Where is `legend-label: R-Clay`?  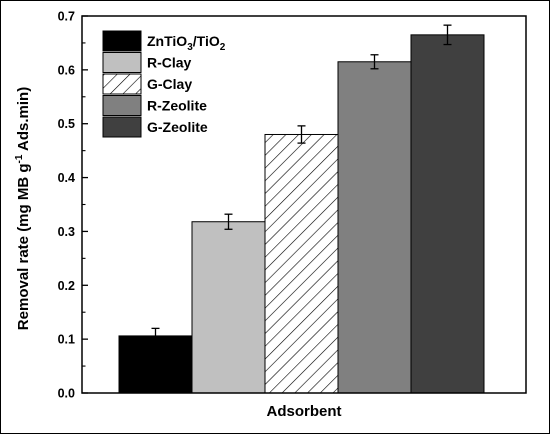
legend-label: R-Clay is located at coordinates (169, 63).